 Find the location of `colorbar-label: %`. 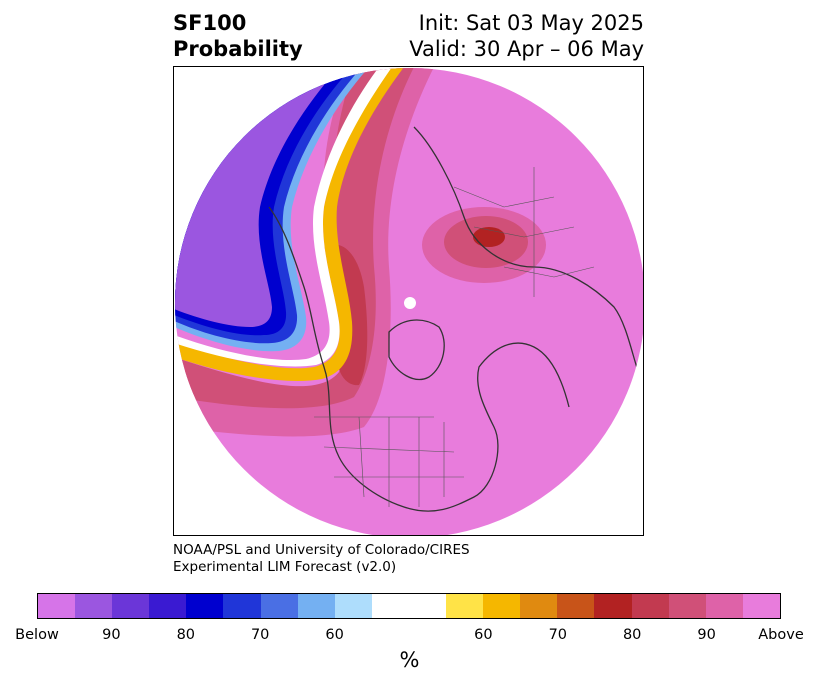

colorbar-label: % is located at coordinates (409, 660).